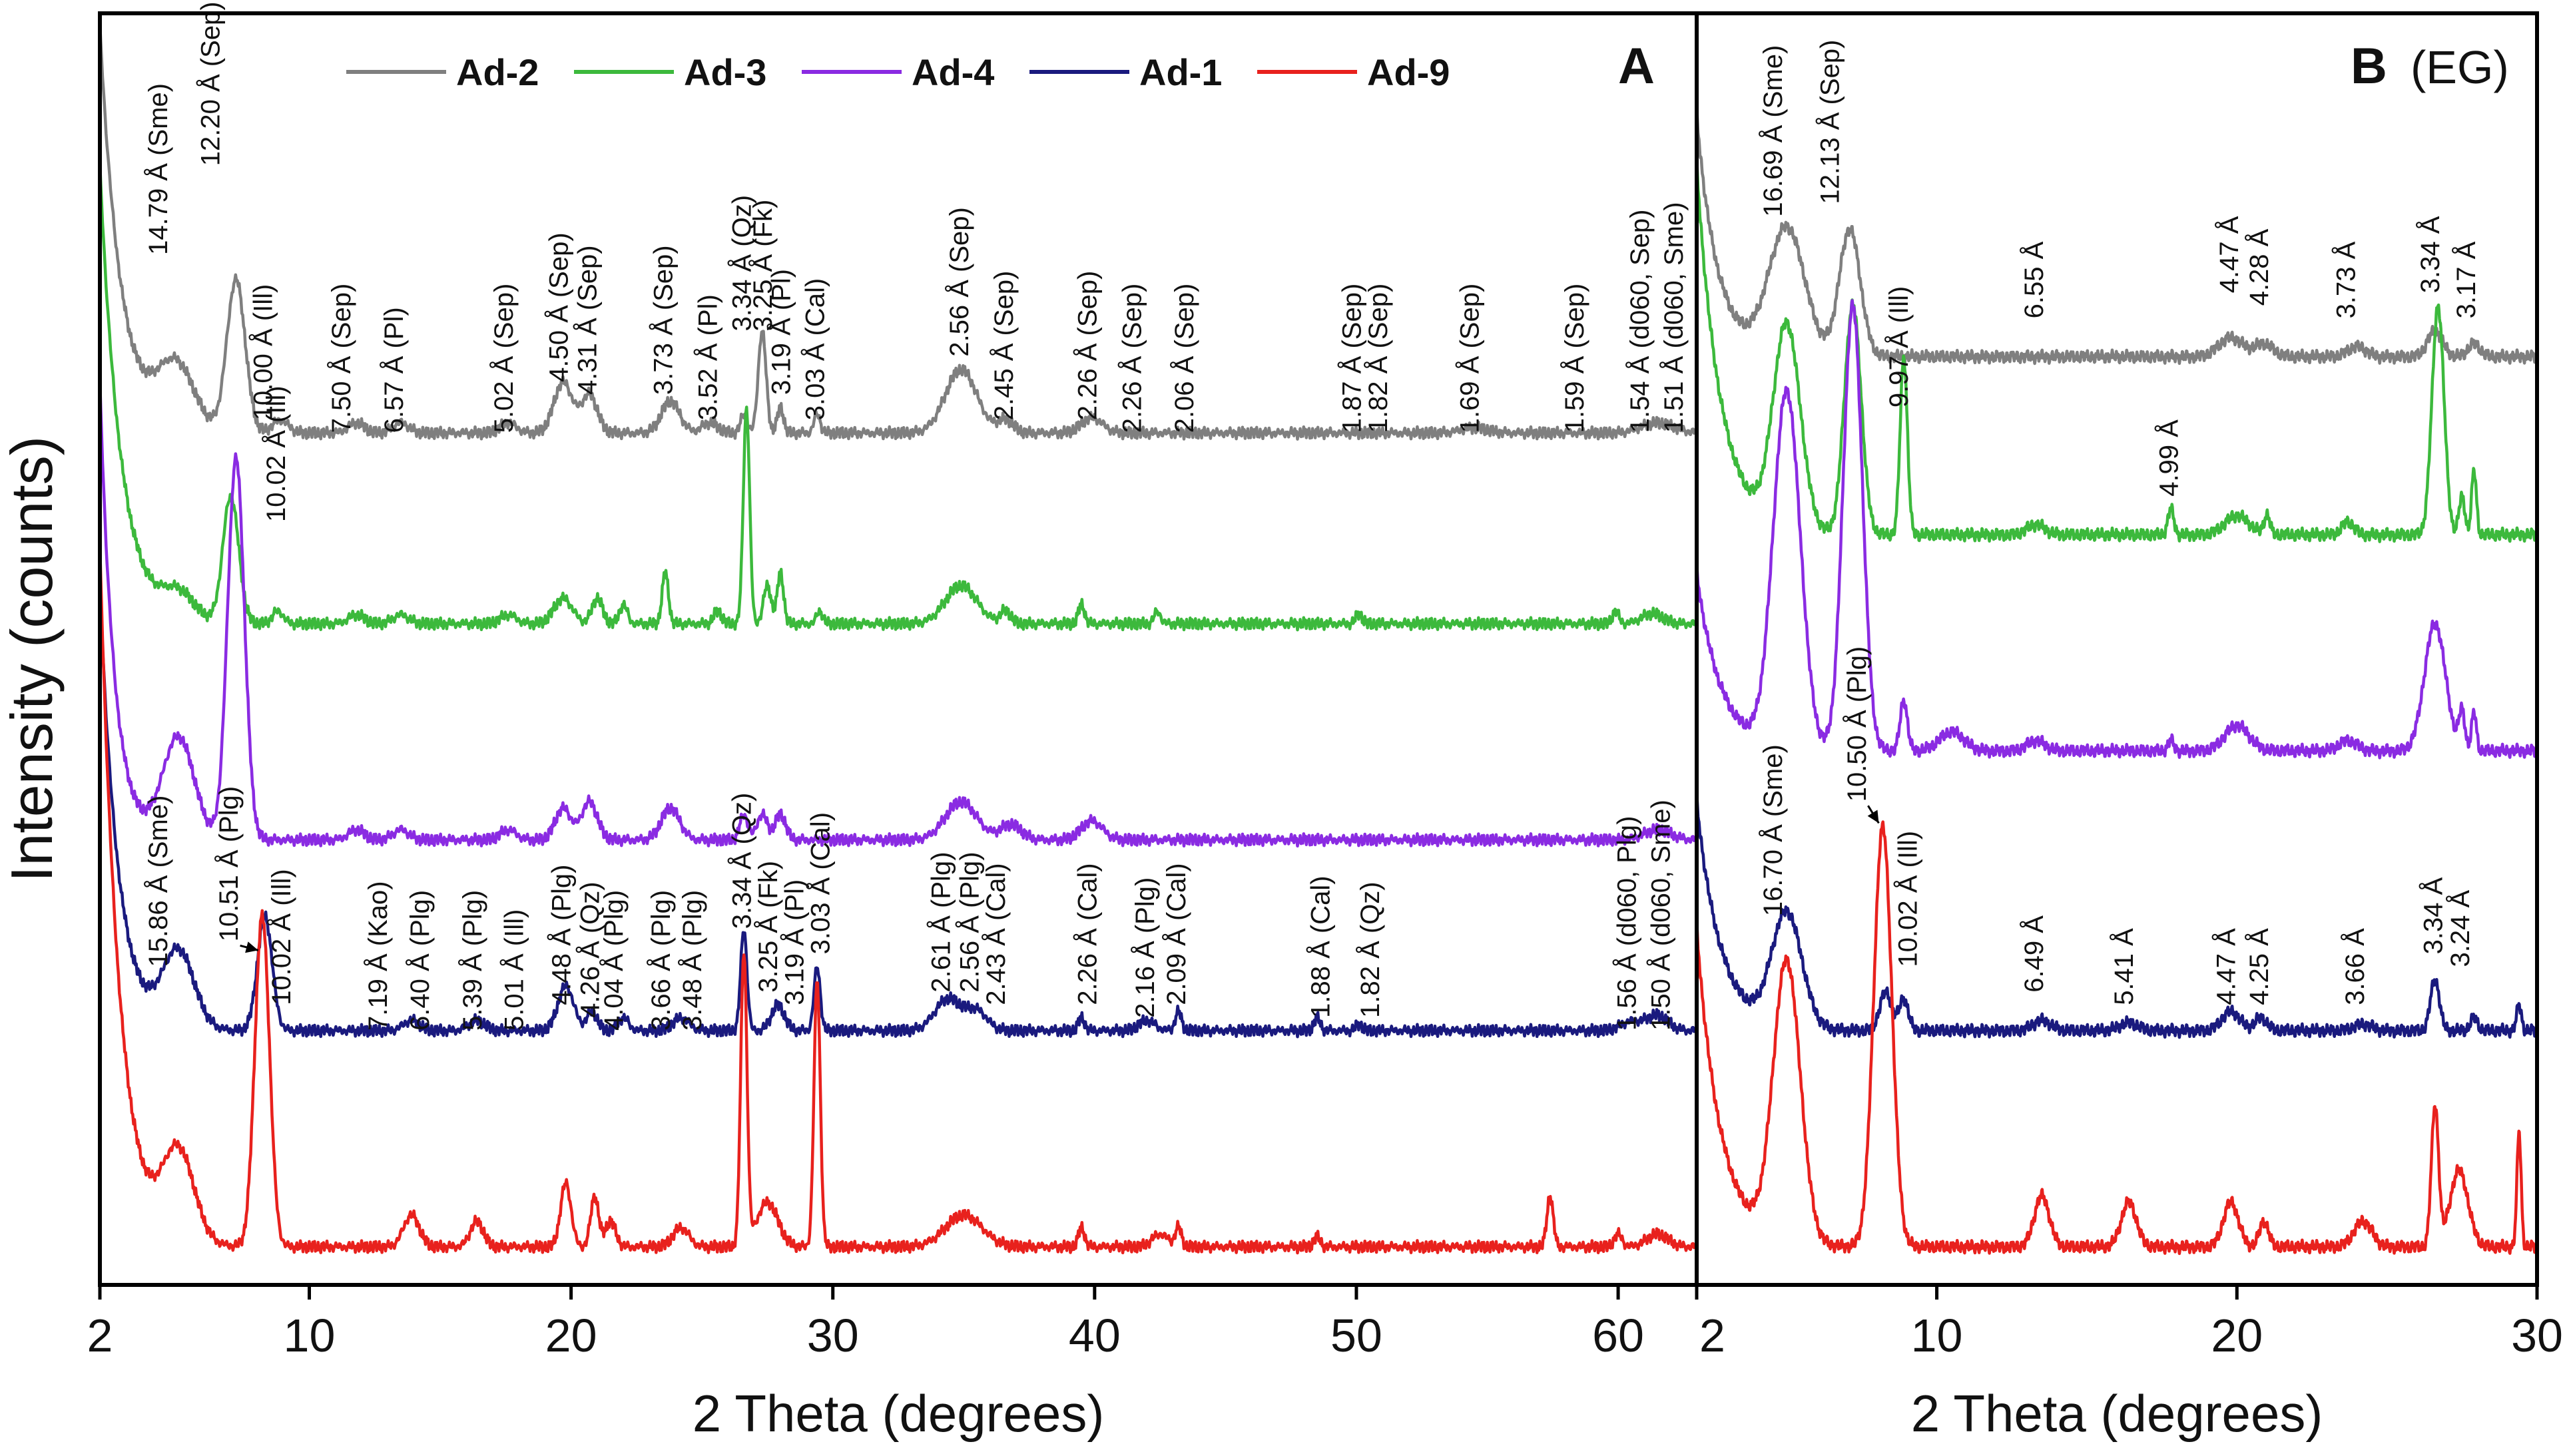 The width and height of the screenshot is (2567, 1456). What do you see at coordinates (2369, 66) in the screenshot?
I see `panel-b-letter: B` at bounding box center [2369, 66].